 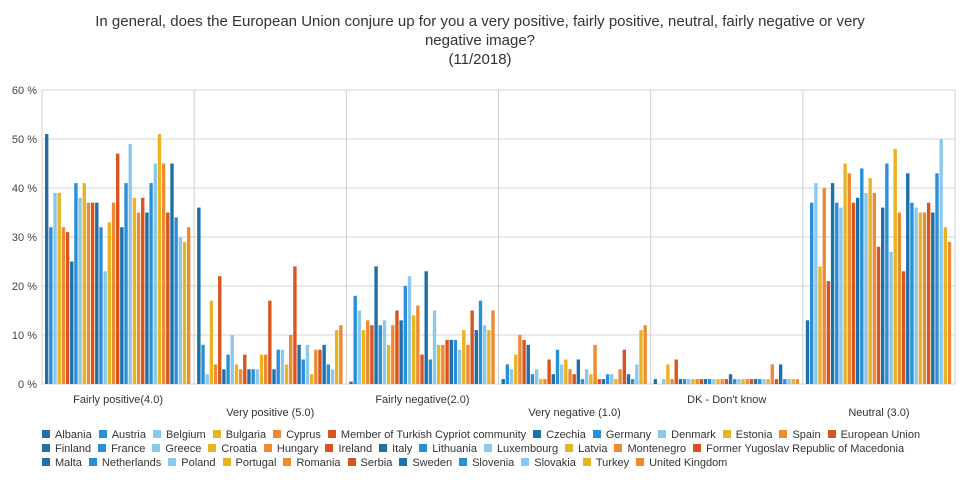 I want to click on legend-item: Spain, so click(x=800, y=435).